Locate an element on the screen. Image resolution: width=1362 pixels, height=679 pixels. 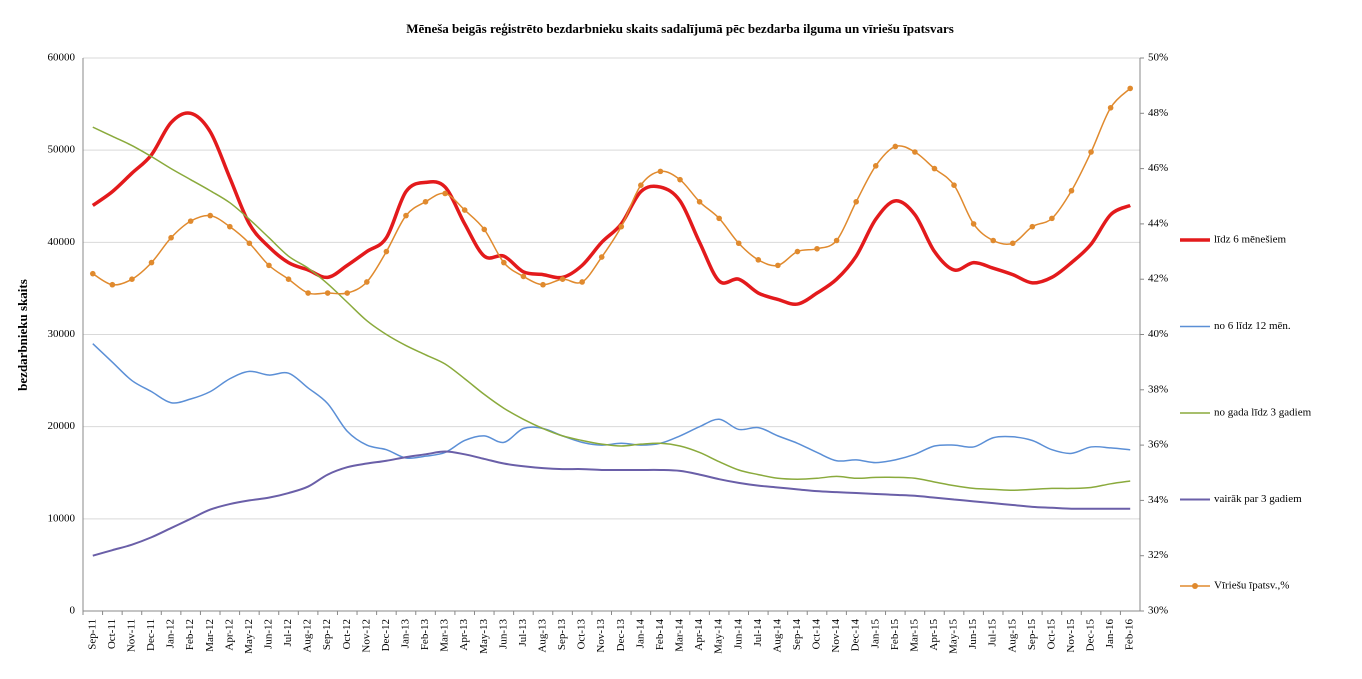
x-tick-label: Apr-12 is located at coordinates (229, 635).